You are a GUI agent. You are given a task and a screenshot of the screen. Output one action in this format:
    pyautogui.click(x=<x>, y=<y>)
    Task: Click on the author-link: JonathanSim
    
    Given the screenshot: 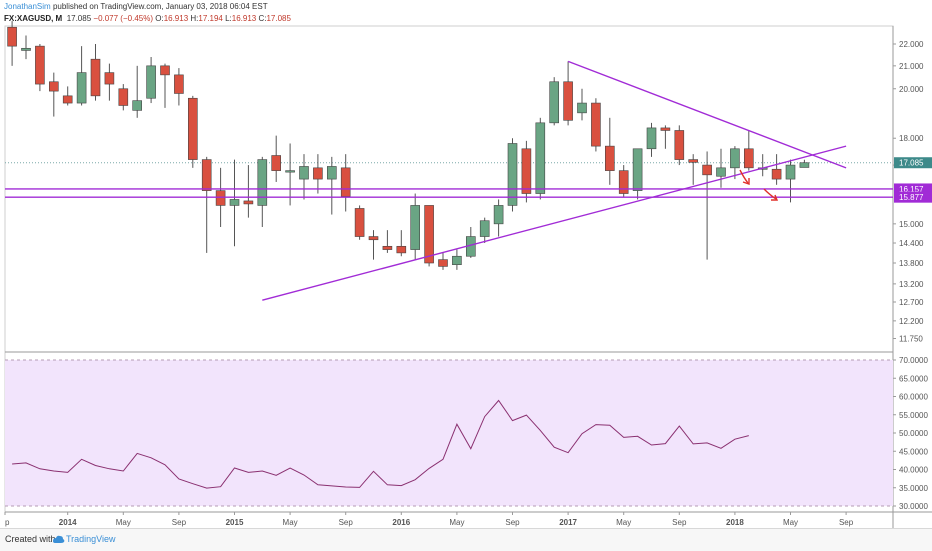 What is the action you would take?
    pyautogui.click(x=27, y=6)
    